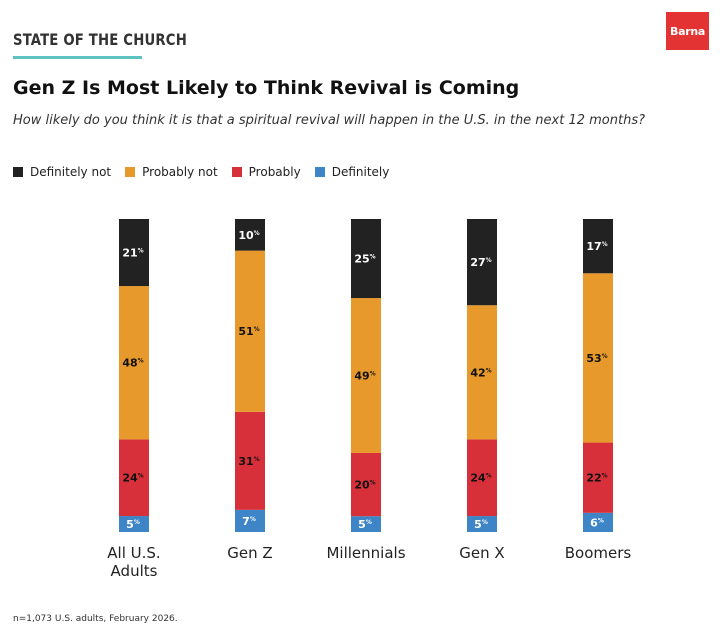  I want to click on bar-all-u-s-adults-definitely, so click(134, 524).